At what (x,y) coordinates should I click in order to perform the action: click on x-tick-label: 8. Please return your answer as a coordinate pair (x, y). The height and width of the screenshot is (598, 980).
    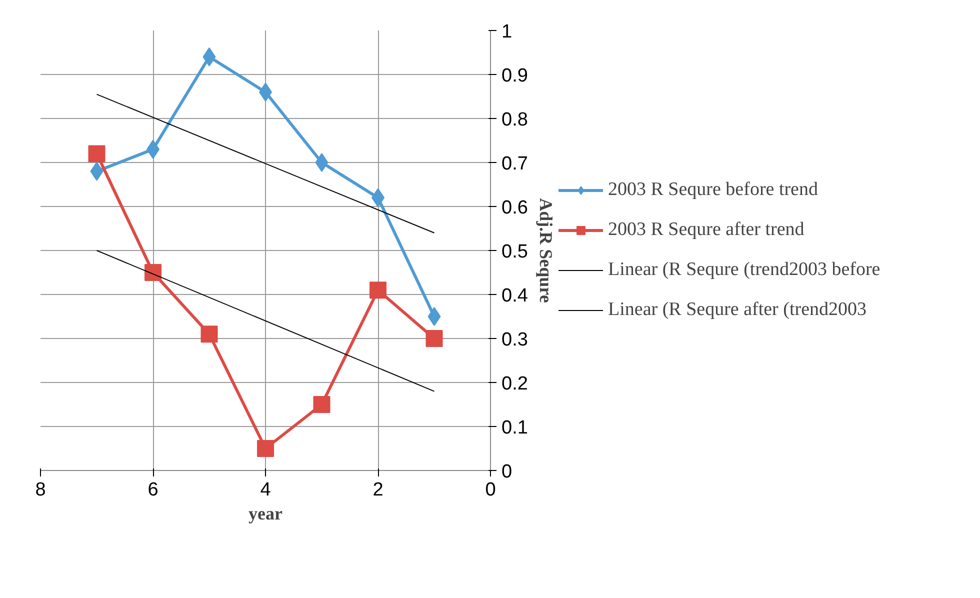
    Looking at the image, I should click on (40, 490).